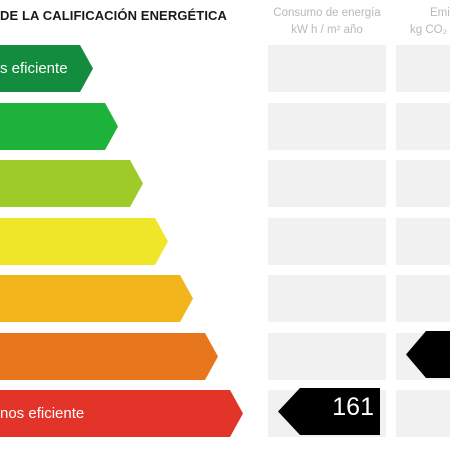 The width and height of the screenshot is (450, 450). Describe the element at coordinates (329, 411) in the screenshot. I see `energy-rating-marker: 161` at that location.